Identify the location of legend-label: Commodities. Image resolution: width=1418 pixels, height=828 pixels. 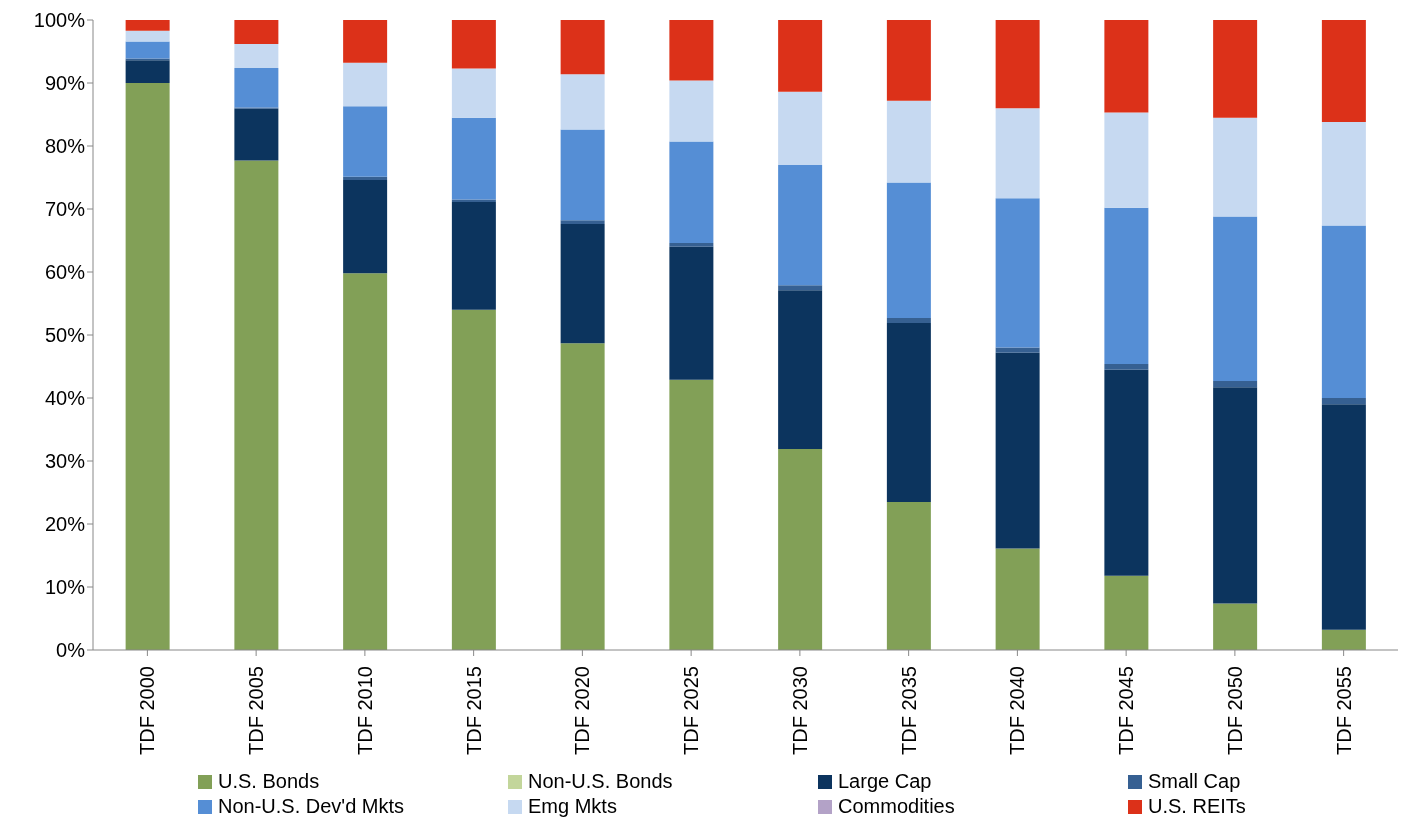
(896, 806).